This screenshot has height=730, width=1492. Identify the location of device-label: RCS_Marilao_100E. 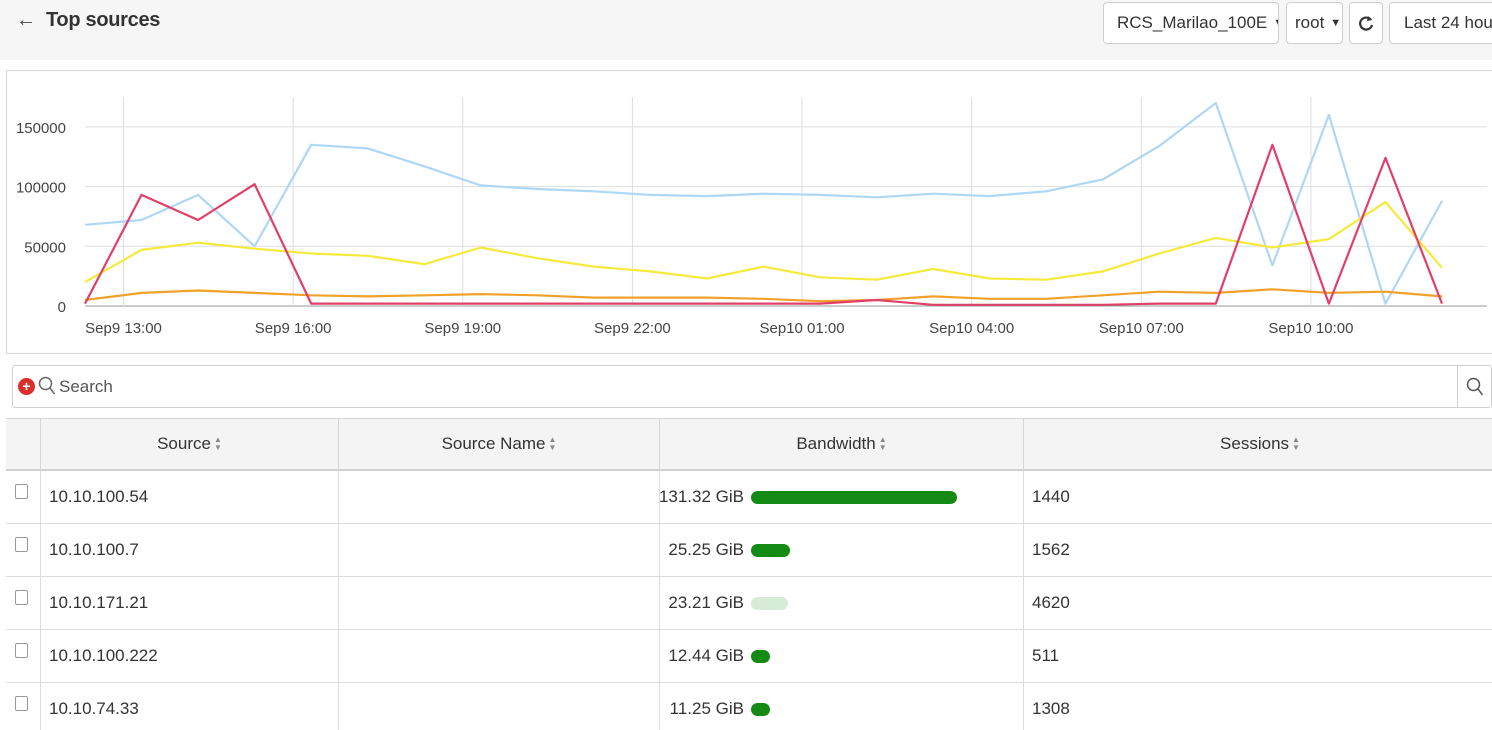
(1192, 22).